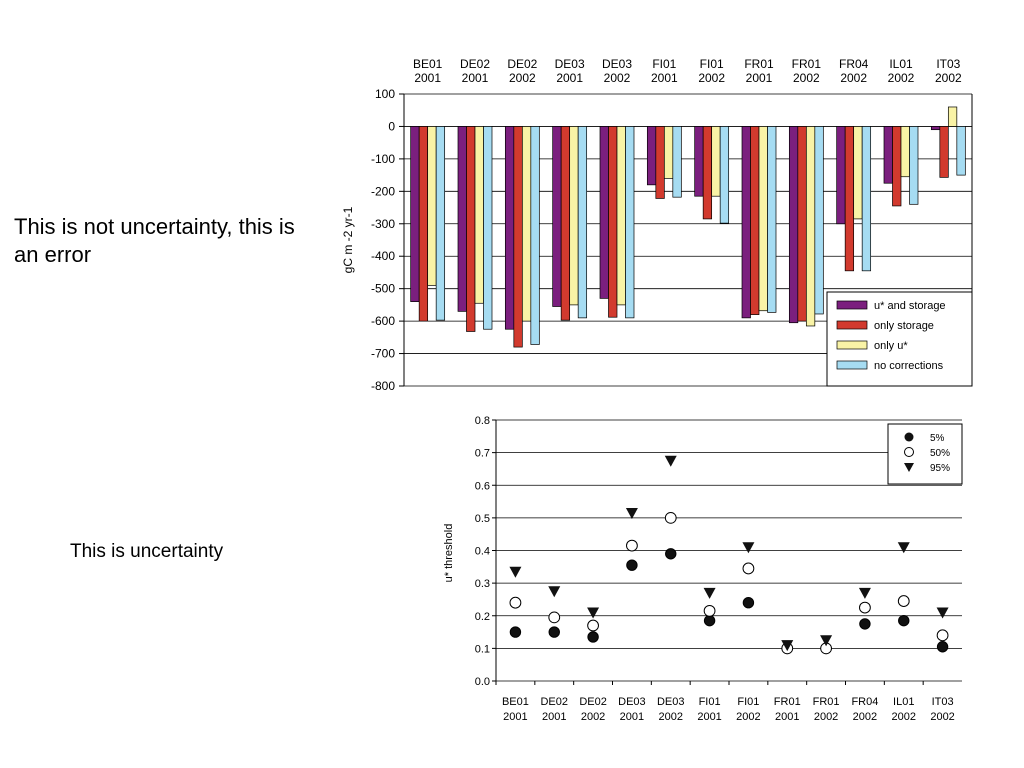  Describe the element at coordinates (482, 552) in the screenshot. I see `y-tick-label: 0.4` at that location.